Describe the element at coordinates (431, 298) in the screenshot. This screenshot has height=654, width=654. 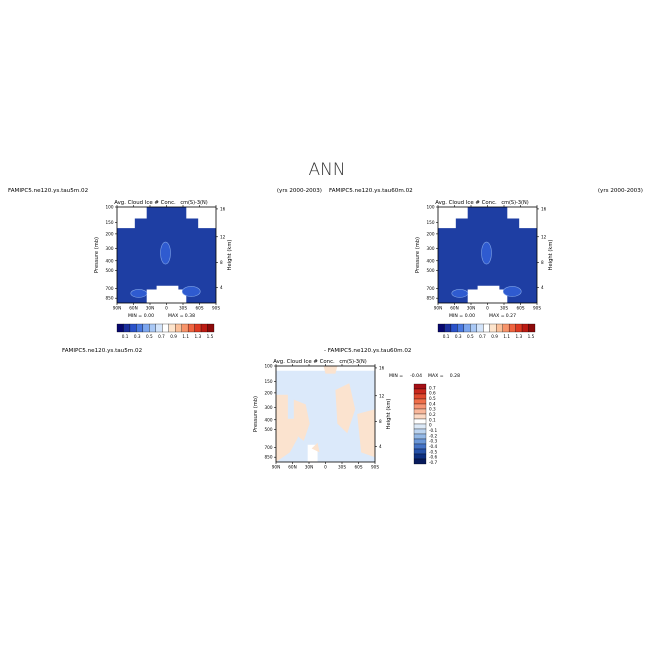
I see `y-tick-label: 850` at that location.